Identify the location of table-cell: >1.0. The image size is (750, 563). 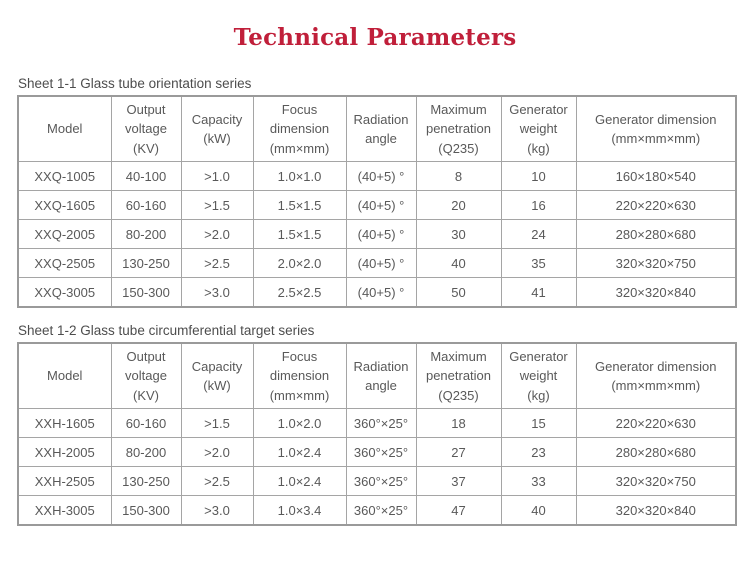
(217, 176).